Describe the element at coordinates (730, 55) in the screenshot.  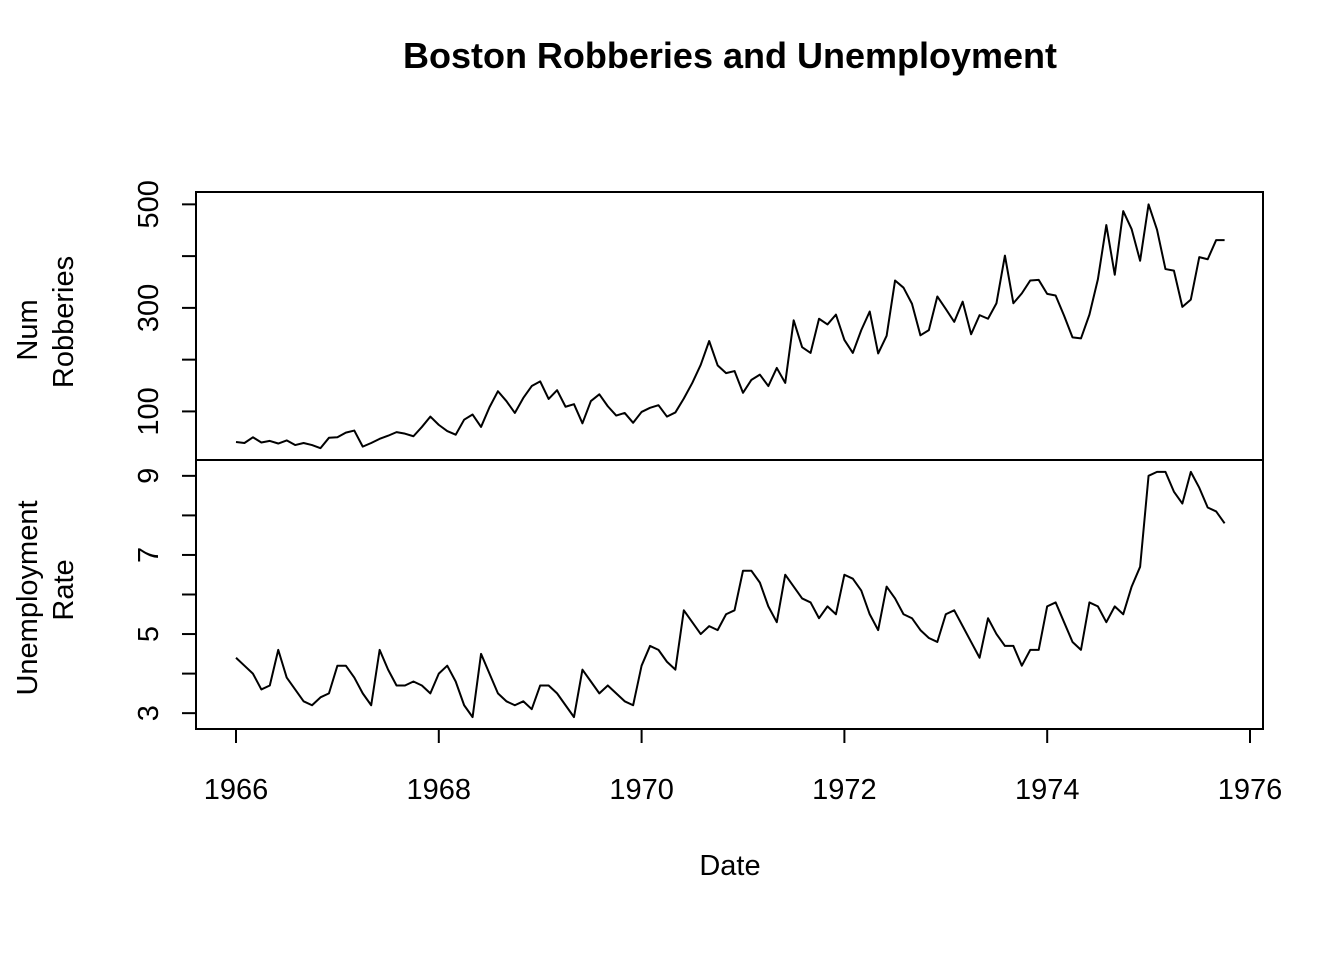
I see `chart-title: Boston Robberies and Unemployment` at that location.